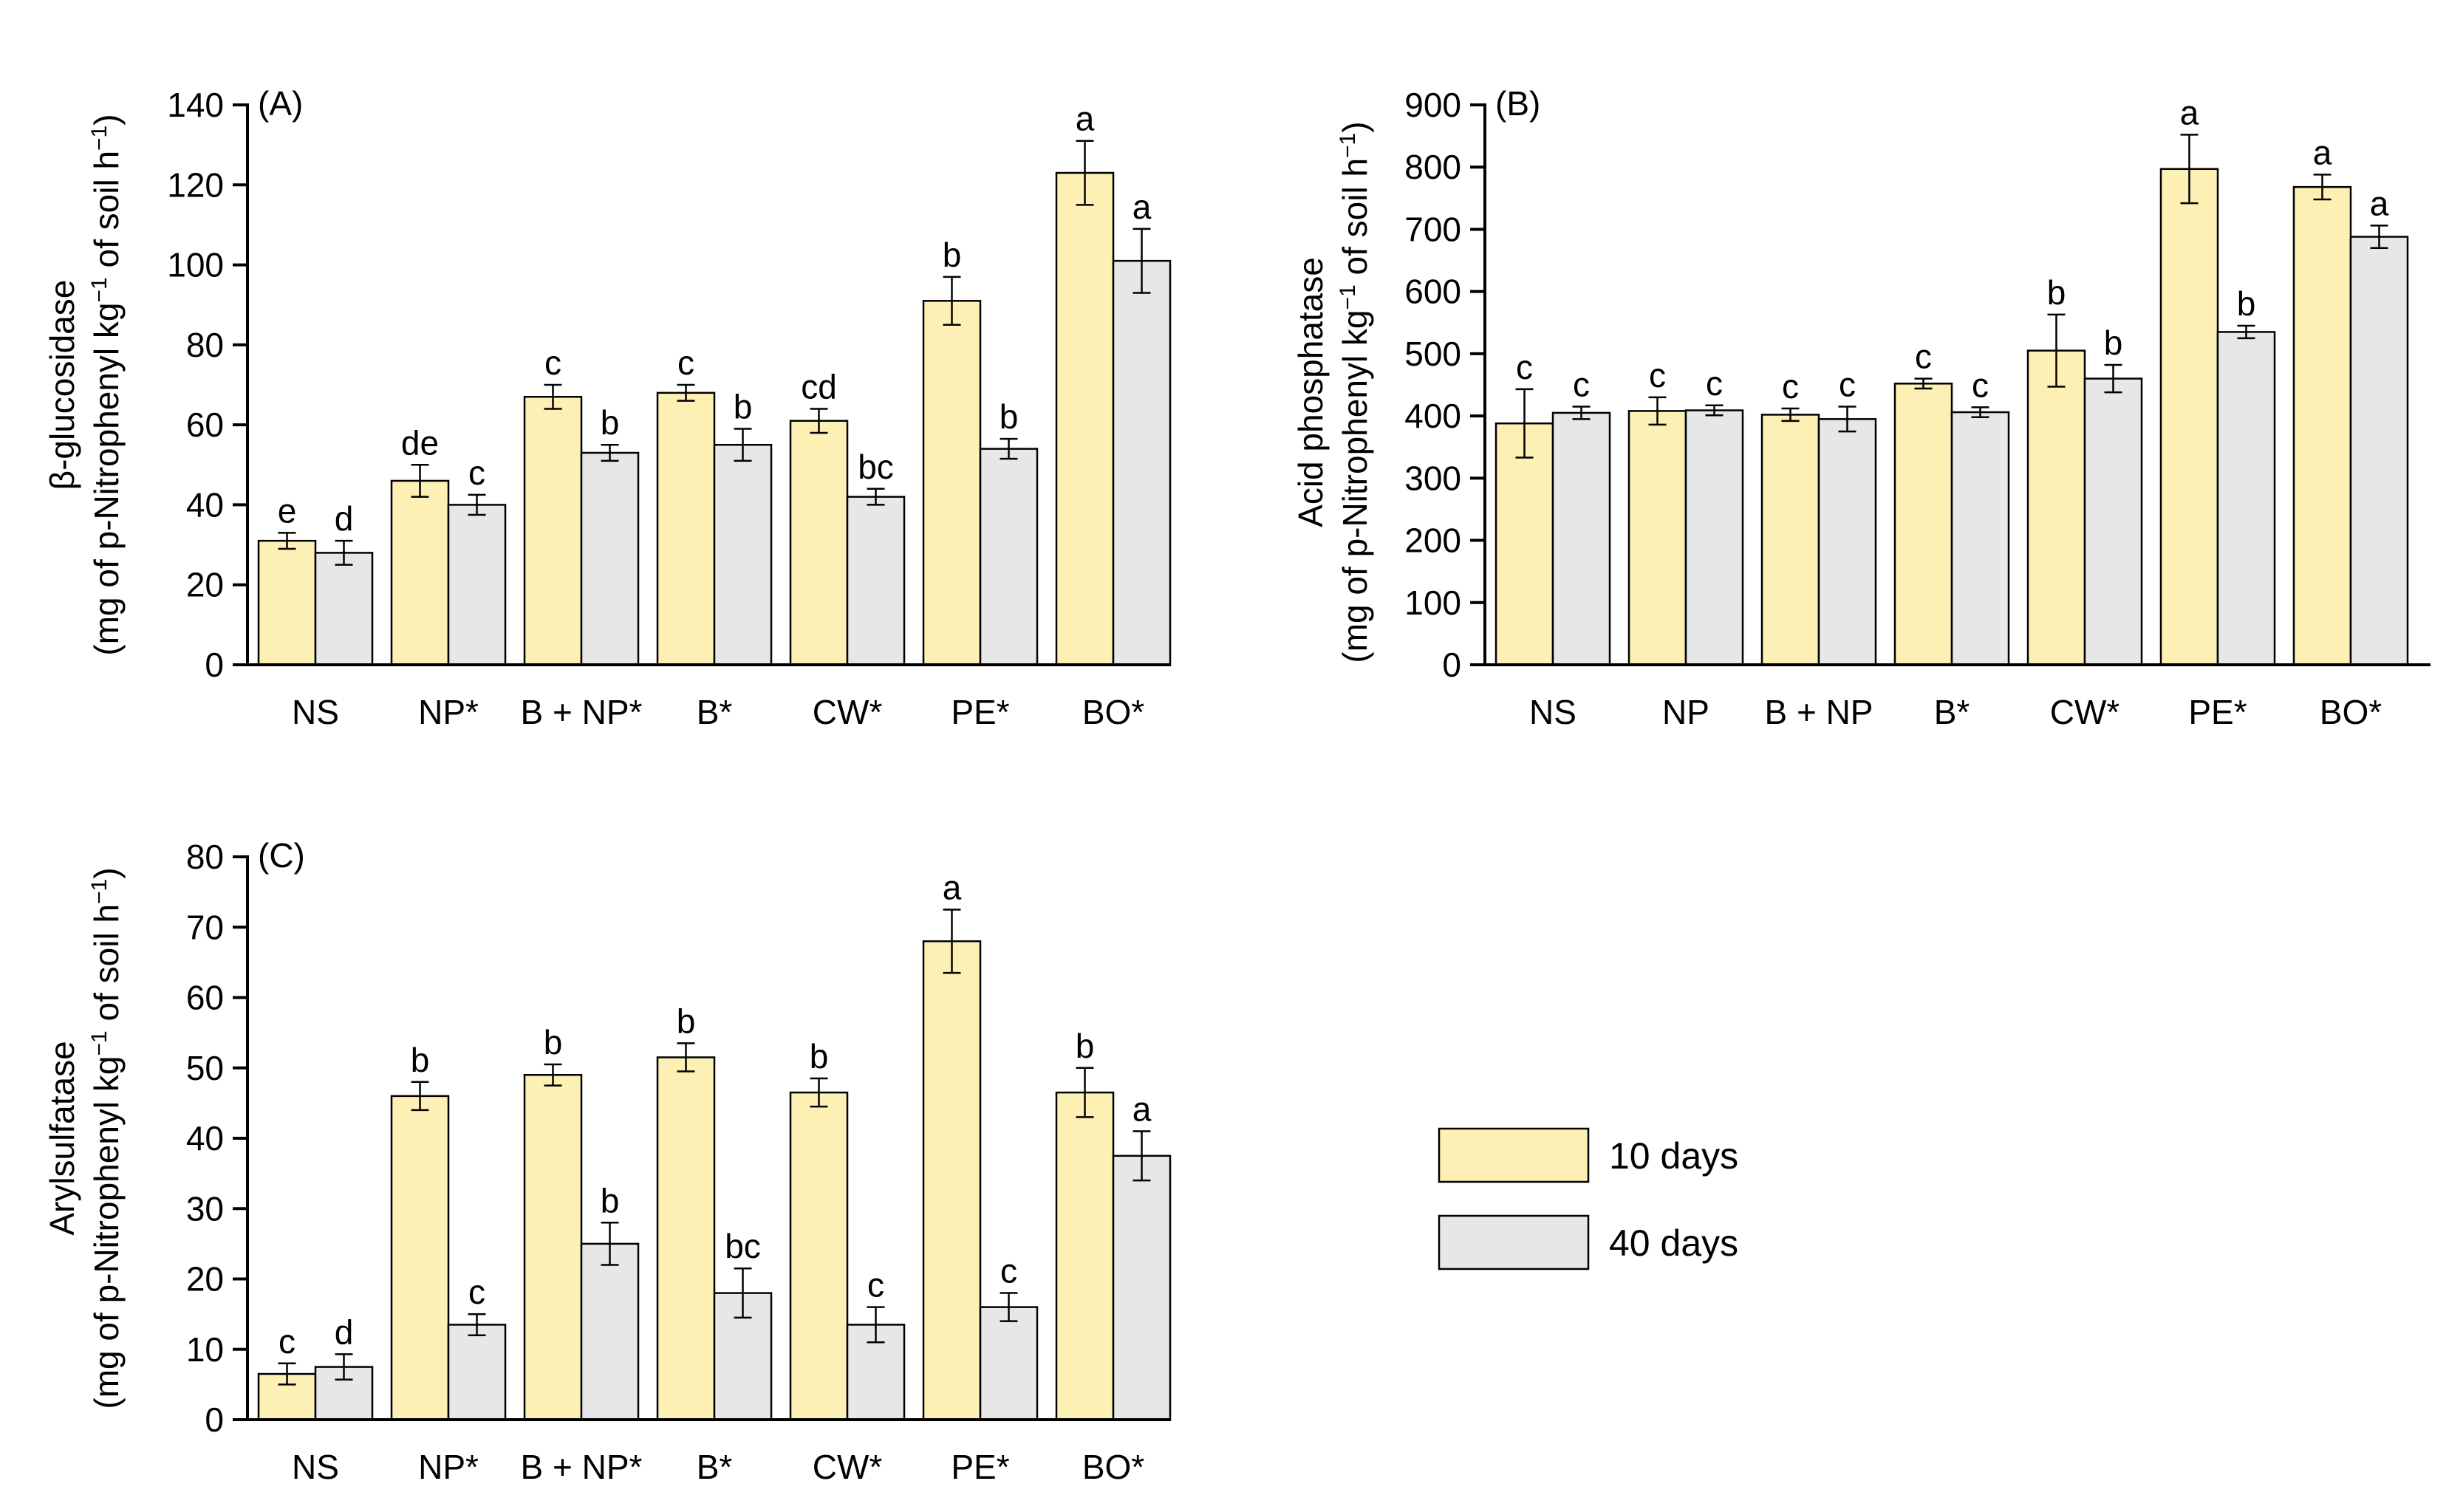 This screenshot has height=1512, width=2463. What do you see at coordinates (848, 1467) in the screenshot?
I see `x-tick-label-c-4: CW*` at bounding box center [848, 1467].